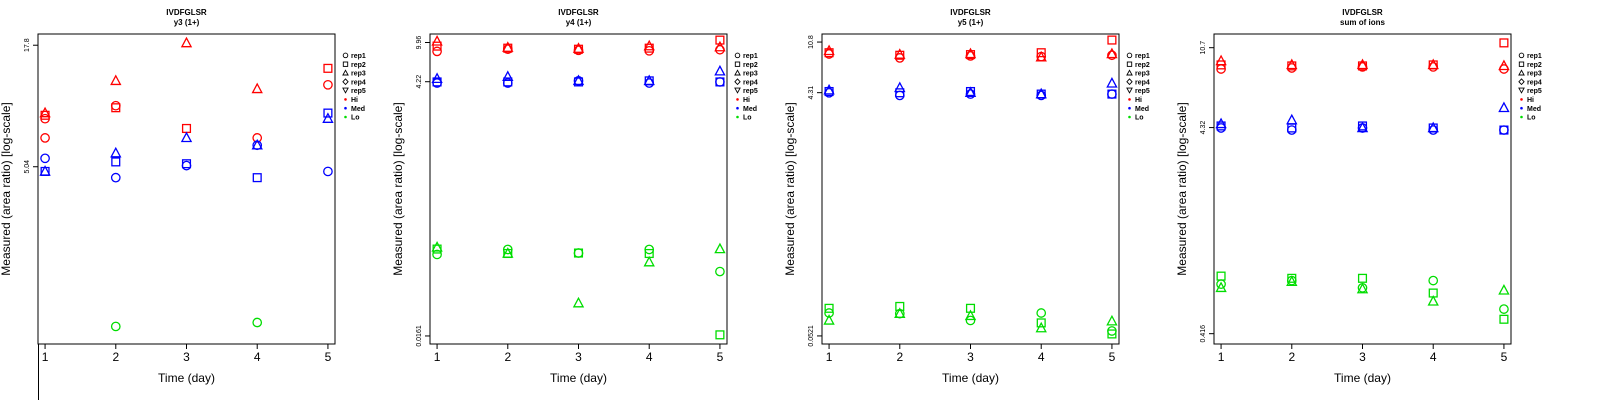  What do you see at coordinates (1203, 128) in the screenshot?
I see `y-tick-label: 4.32` at bounding box center [1203, 128].